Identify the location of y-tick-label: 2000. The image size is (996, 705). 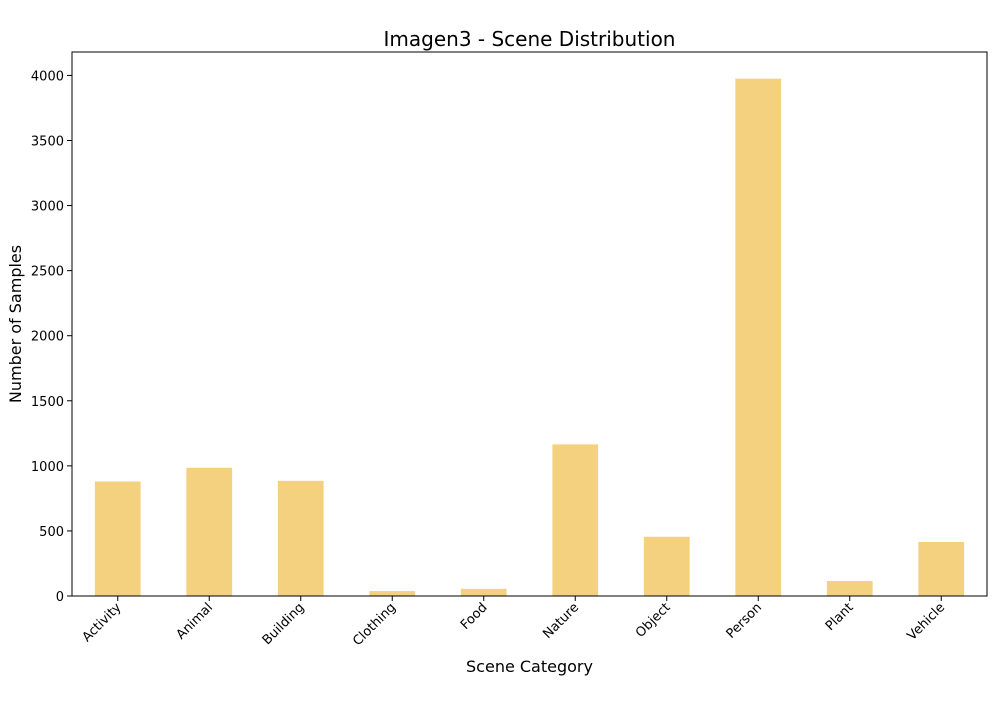
(47, 337).